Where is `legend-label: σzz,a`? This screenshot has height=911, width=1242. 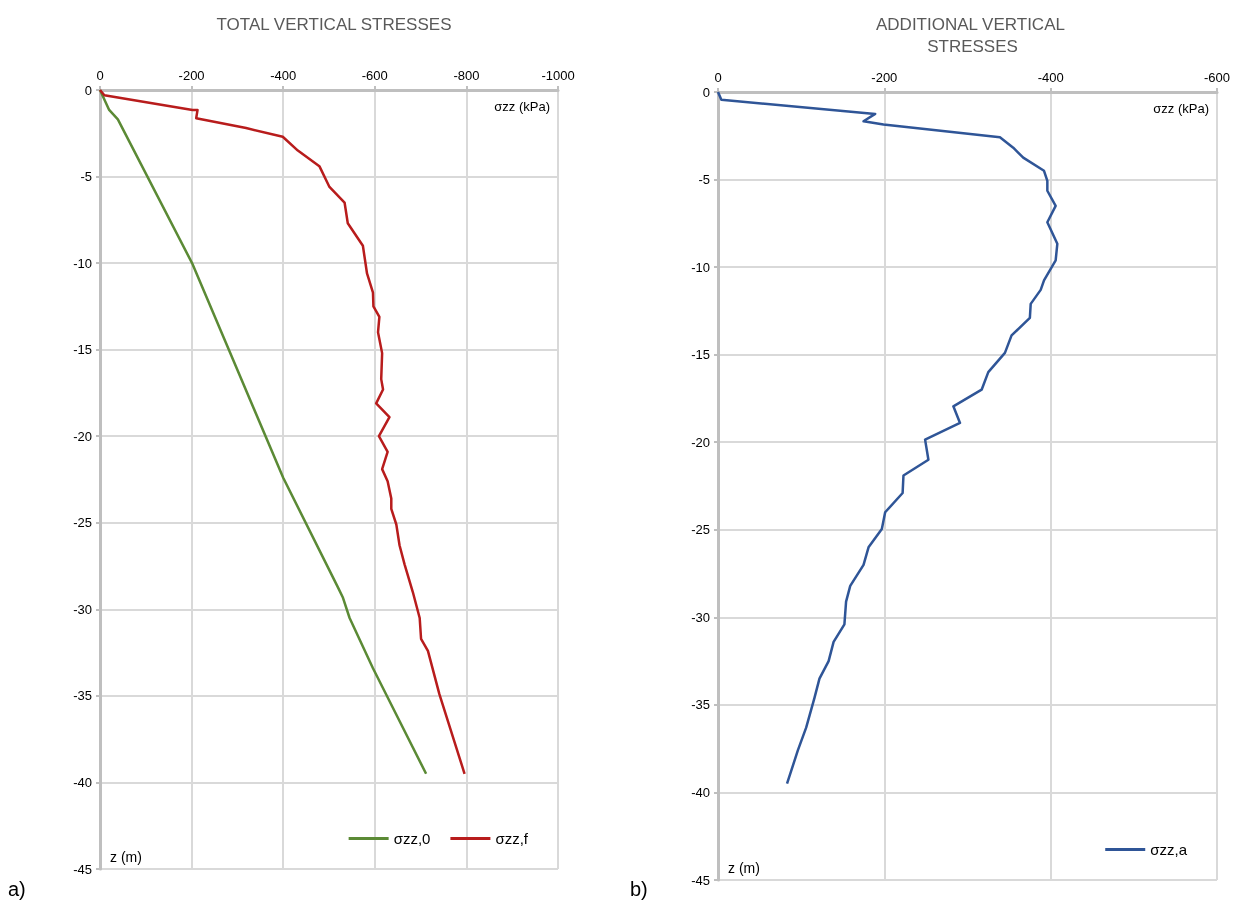 legend-label: σzz,a is located at coordinates (1169, 849).